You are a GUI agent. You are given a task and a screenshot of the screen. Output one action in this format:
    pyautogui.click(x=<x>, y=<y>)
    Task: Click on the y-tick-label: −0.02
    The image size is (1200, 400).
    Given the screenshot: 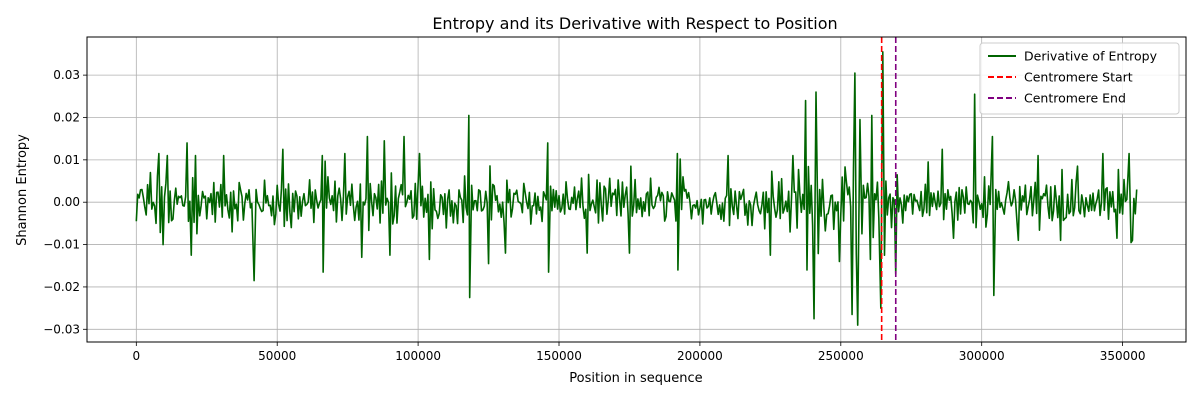 What is the action you would take?
    pyautogui.click(x=61, y=287)
    